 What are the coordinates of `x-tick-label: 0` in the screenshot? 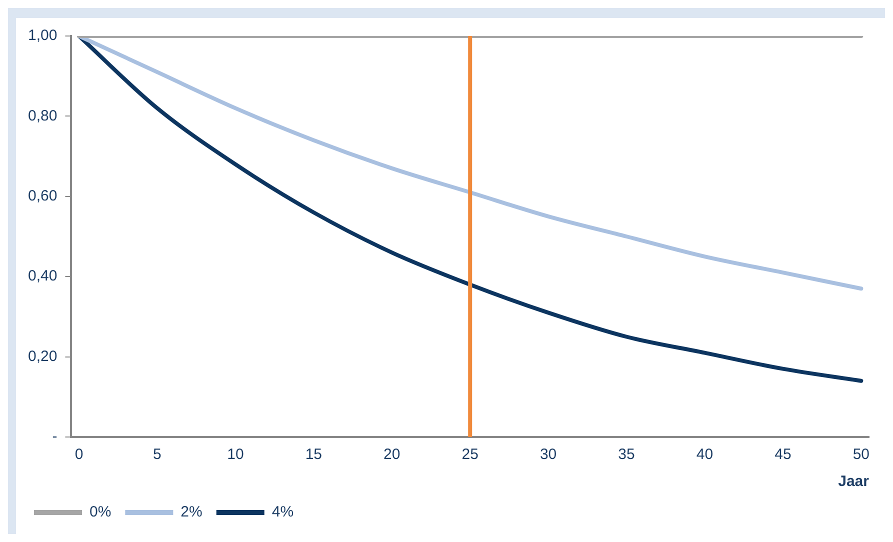 It's located at (79, 455).